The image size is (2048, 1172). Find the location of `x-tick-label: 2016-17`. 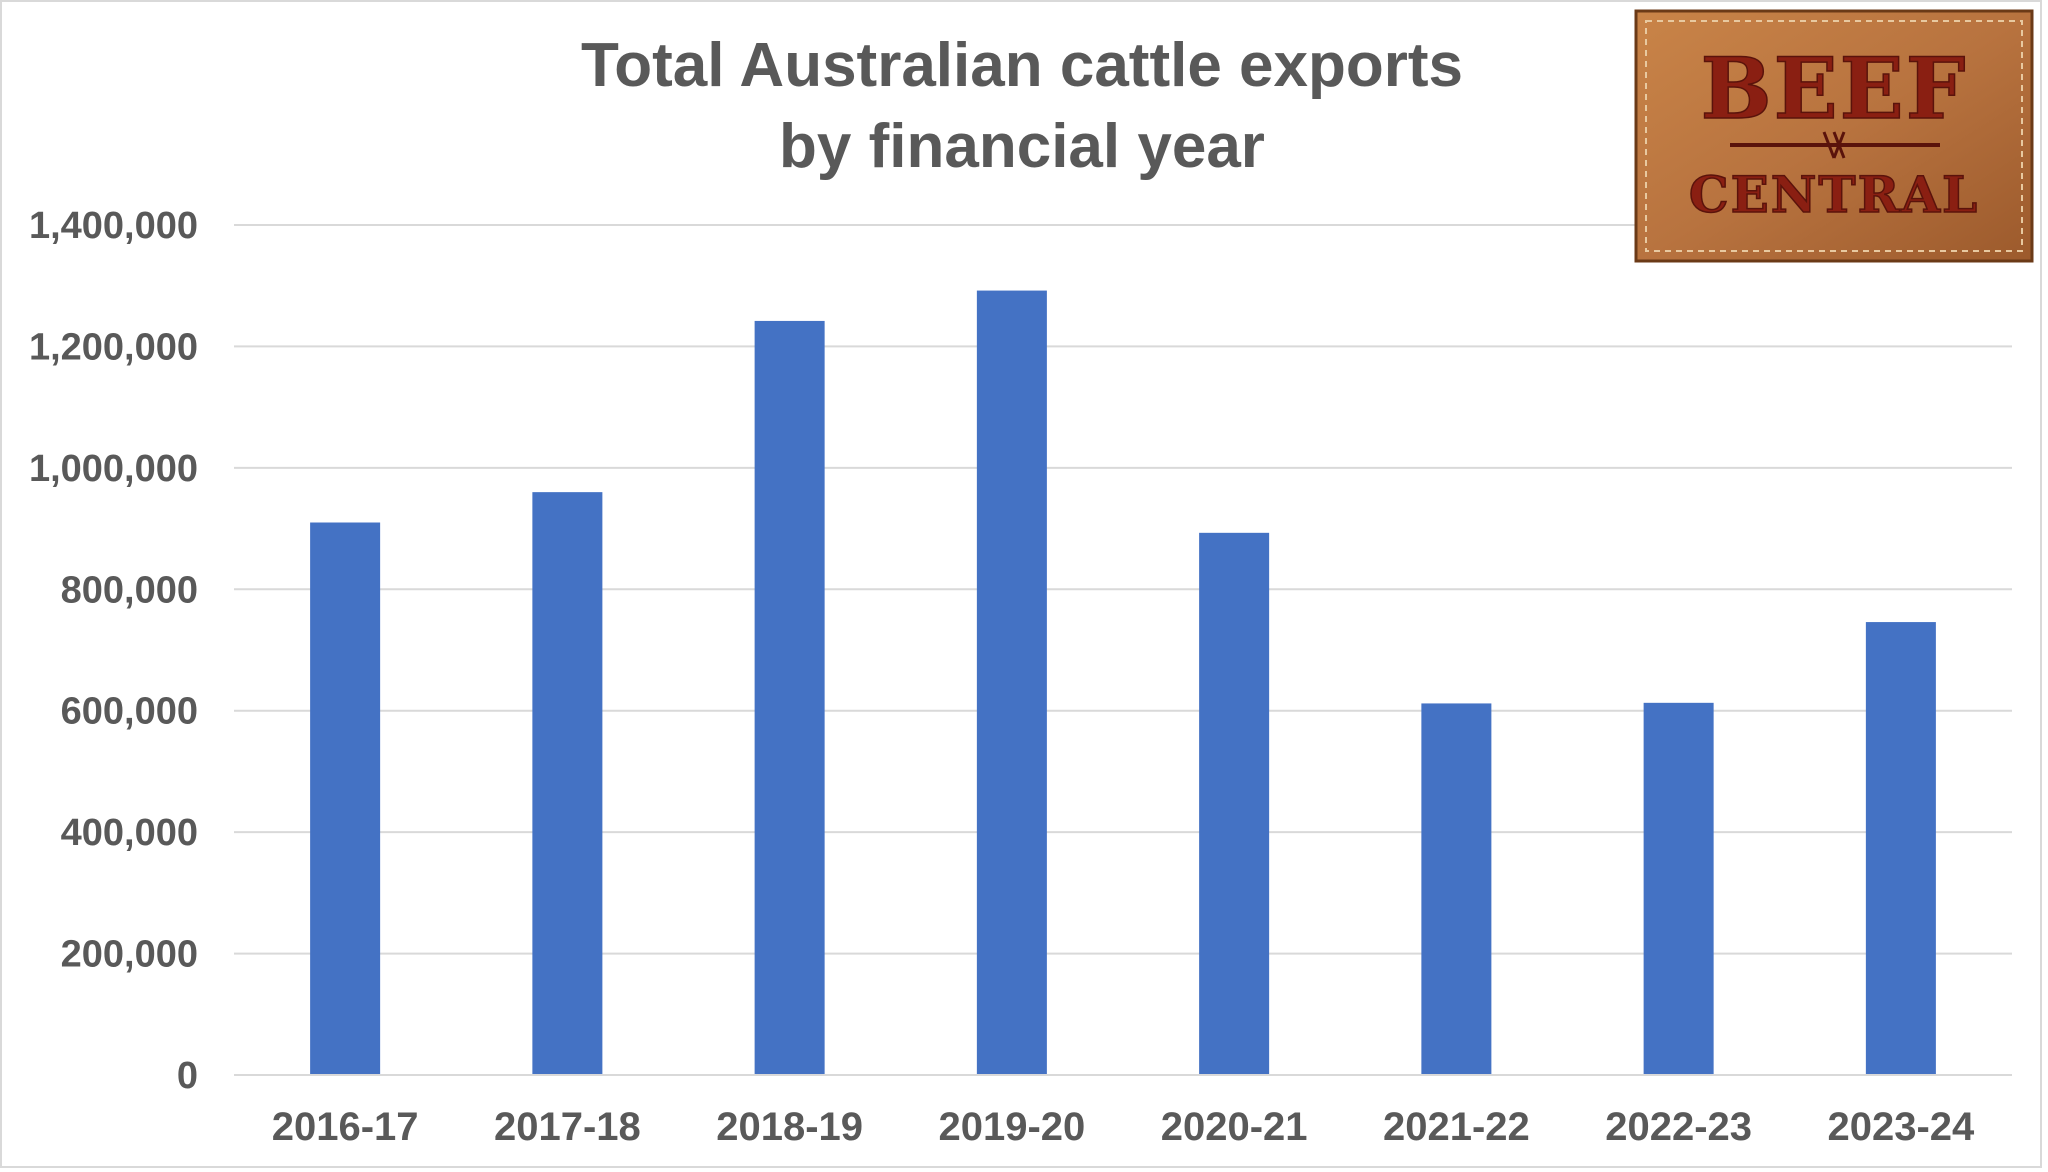

x-tick-label: 2016-17 is located at coordinates (345, 1127).